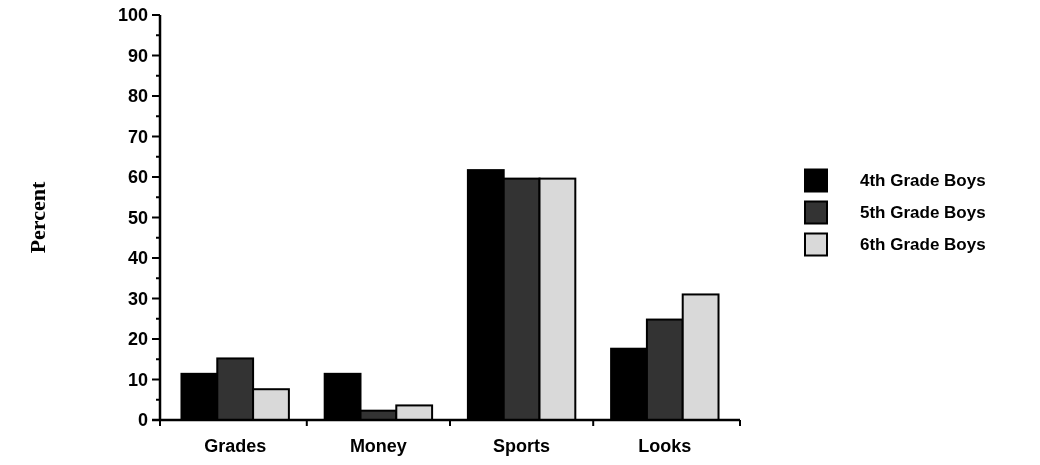  Describe the element at coordinates (137, 258) in the screenshot. I see `y-tick-label: 40` at that location.